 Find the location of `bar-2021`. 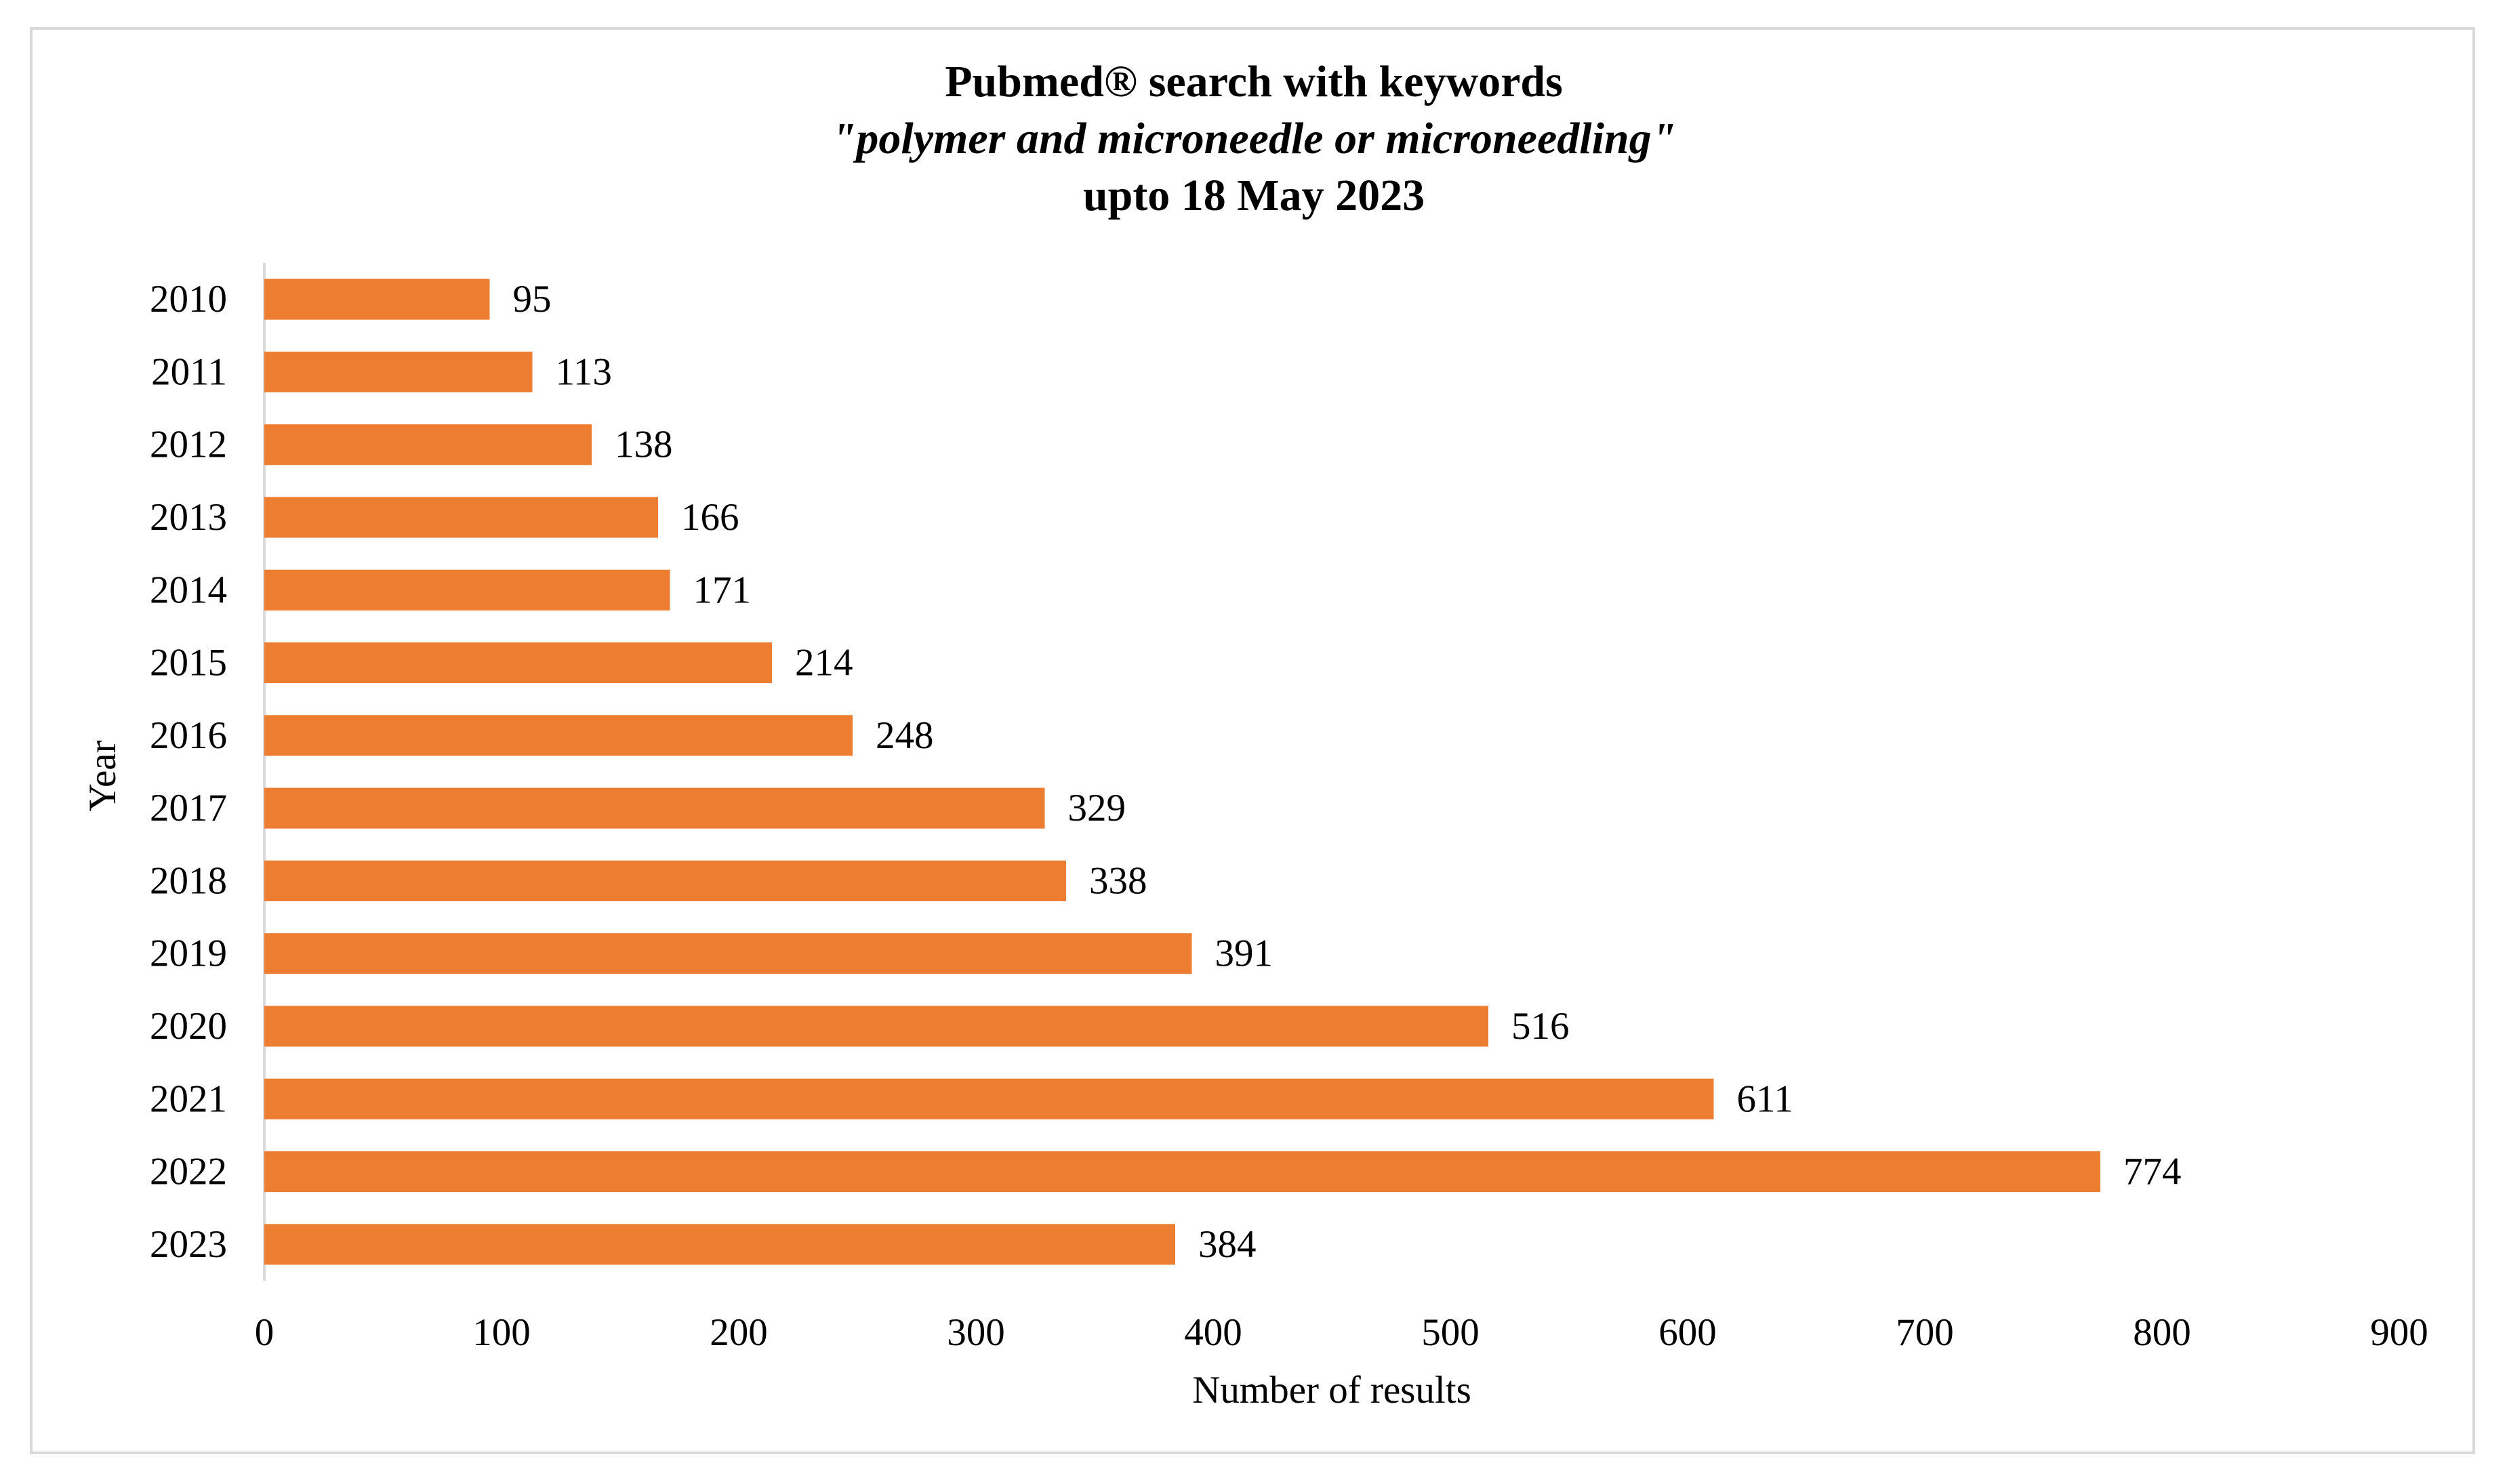

bar-2021 is located at coordinates (989, 1098).